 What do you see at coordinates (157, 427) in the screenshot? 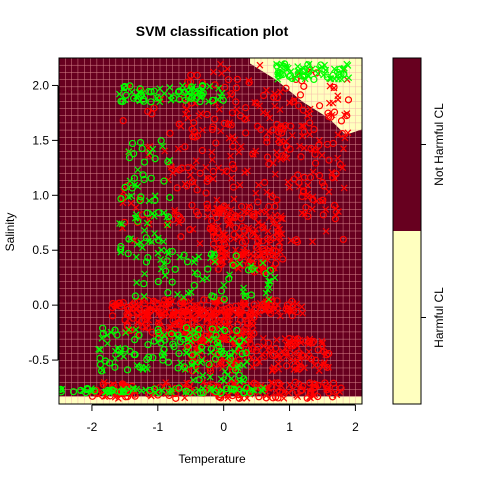
I see `x-tick-label: -1` at bounding box center [157, 427].